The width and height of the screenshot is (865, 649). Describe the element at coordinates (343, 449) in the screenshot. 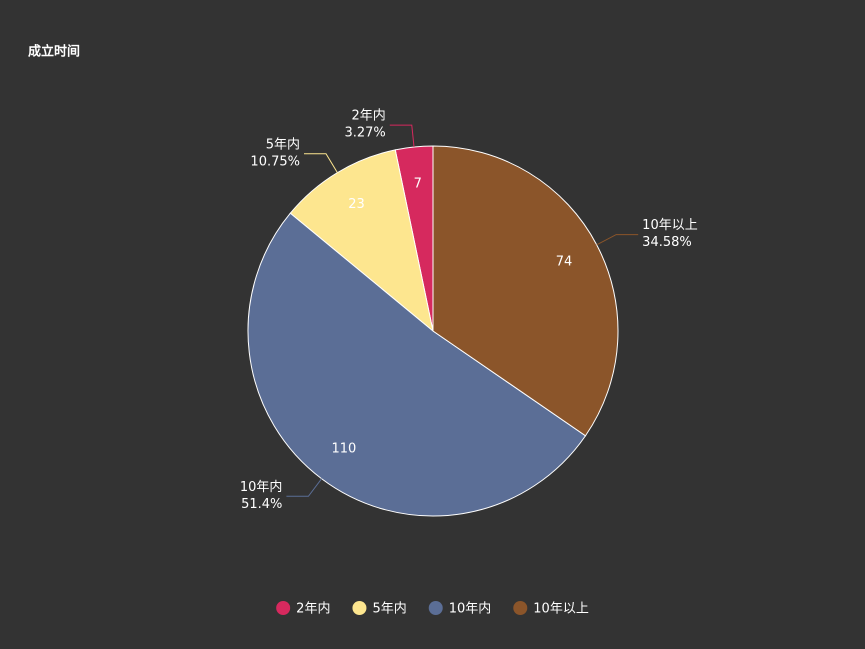

I see `slice-value-label: 110` at that location.